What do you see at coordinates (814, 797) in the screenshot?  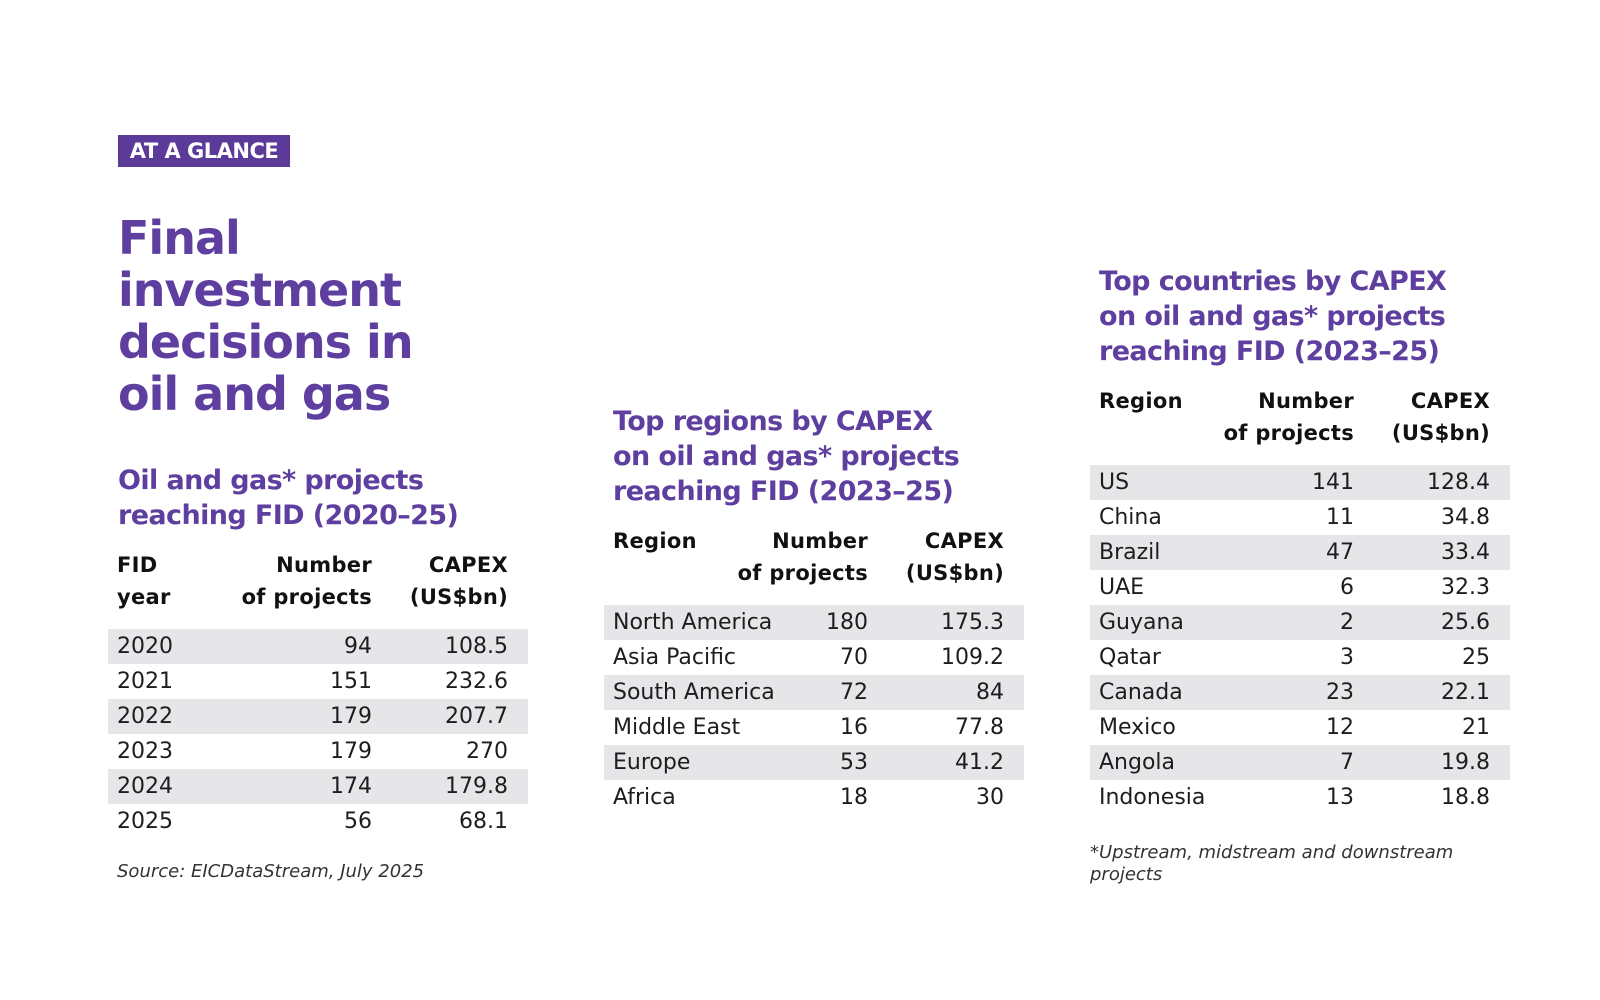 I see `table-row: Africa 18 30` at bounding box center [814, 797].